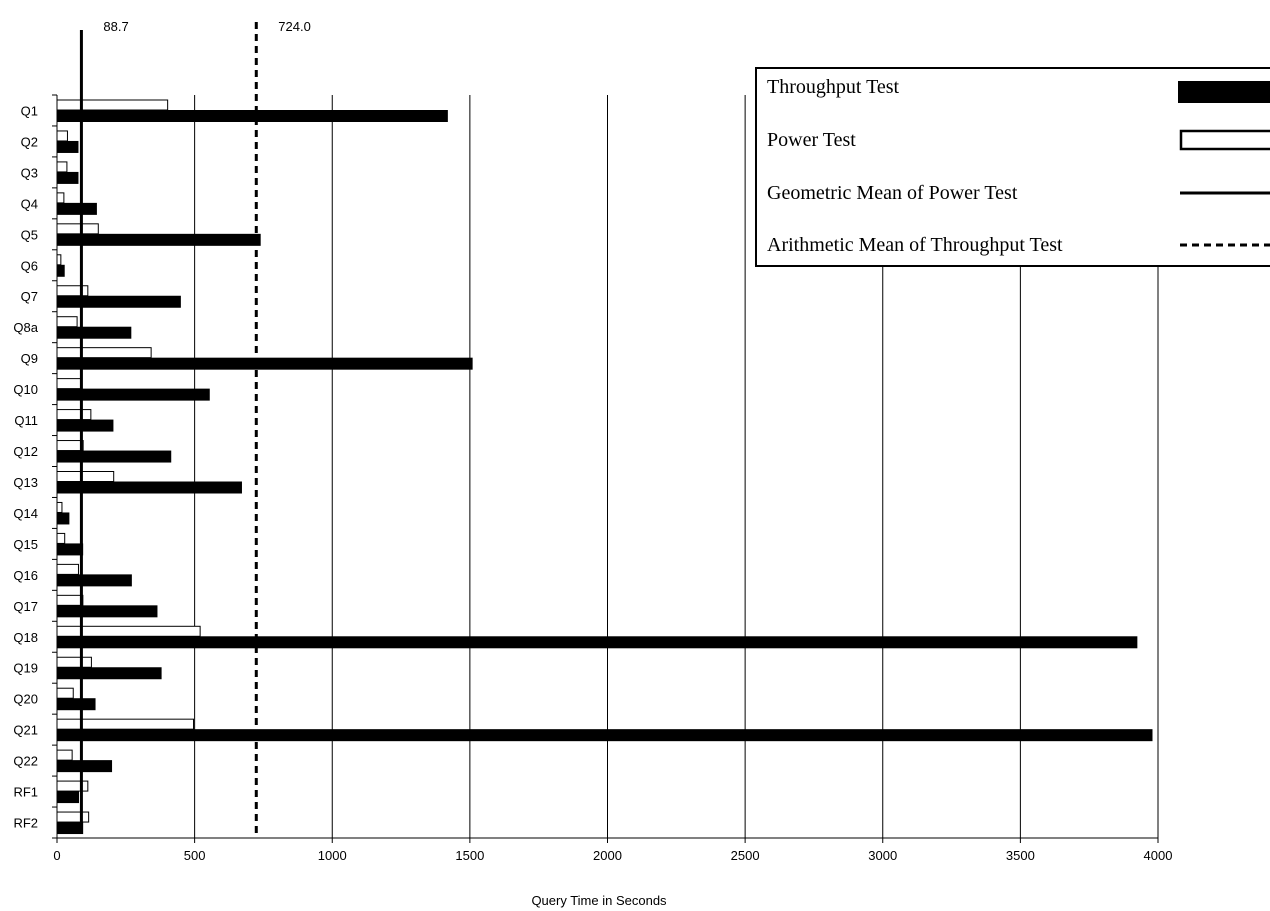  Describe the element at coordinates (1158, 855) in the screenshot. I see `x-tick-label: 4000` at that location.